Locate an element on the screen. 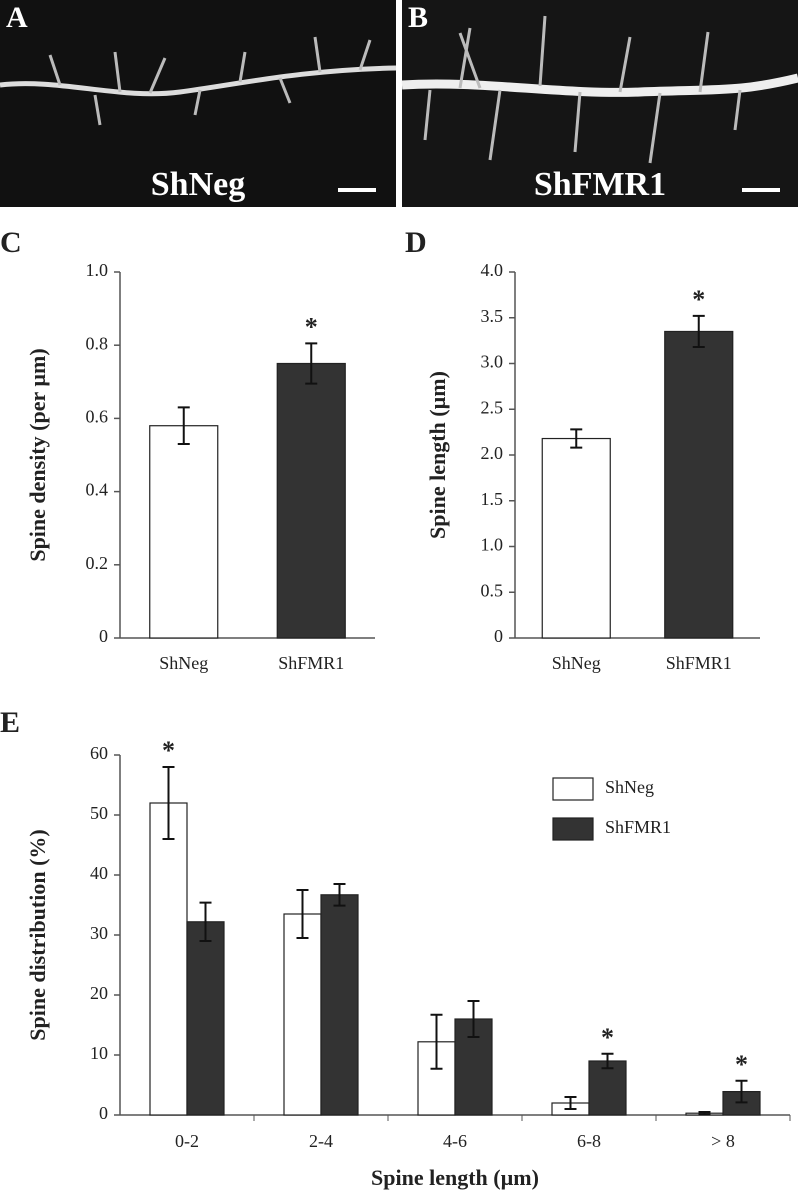  x-tick-label: 2-4 is located at coordinates (321, 1141).